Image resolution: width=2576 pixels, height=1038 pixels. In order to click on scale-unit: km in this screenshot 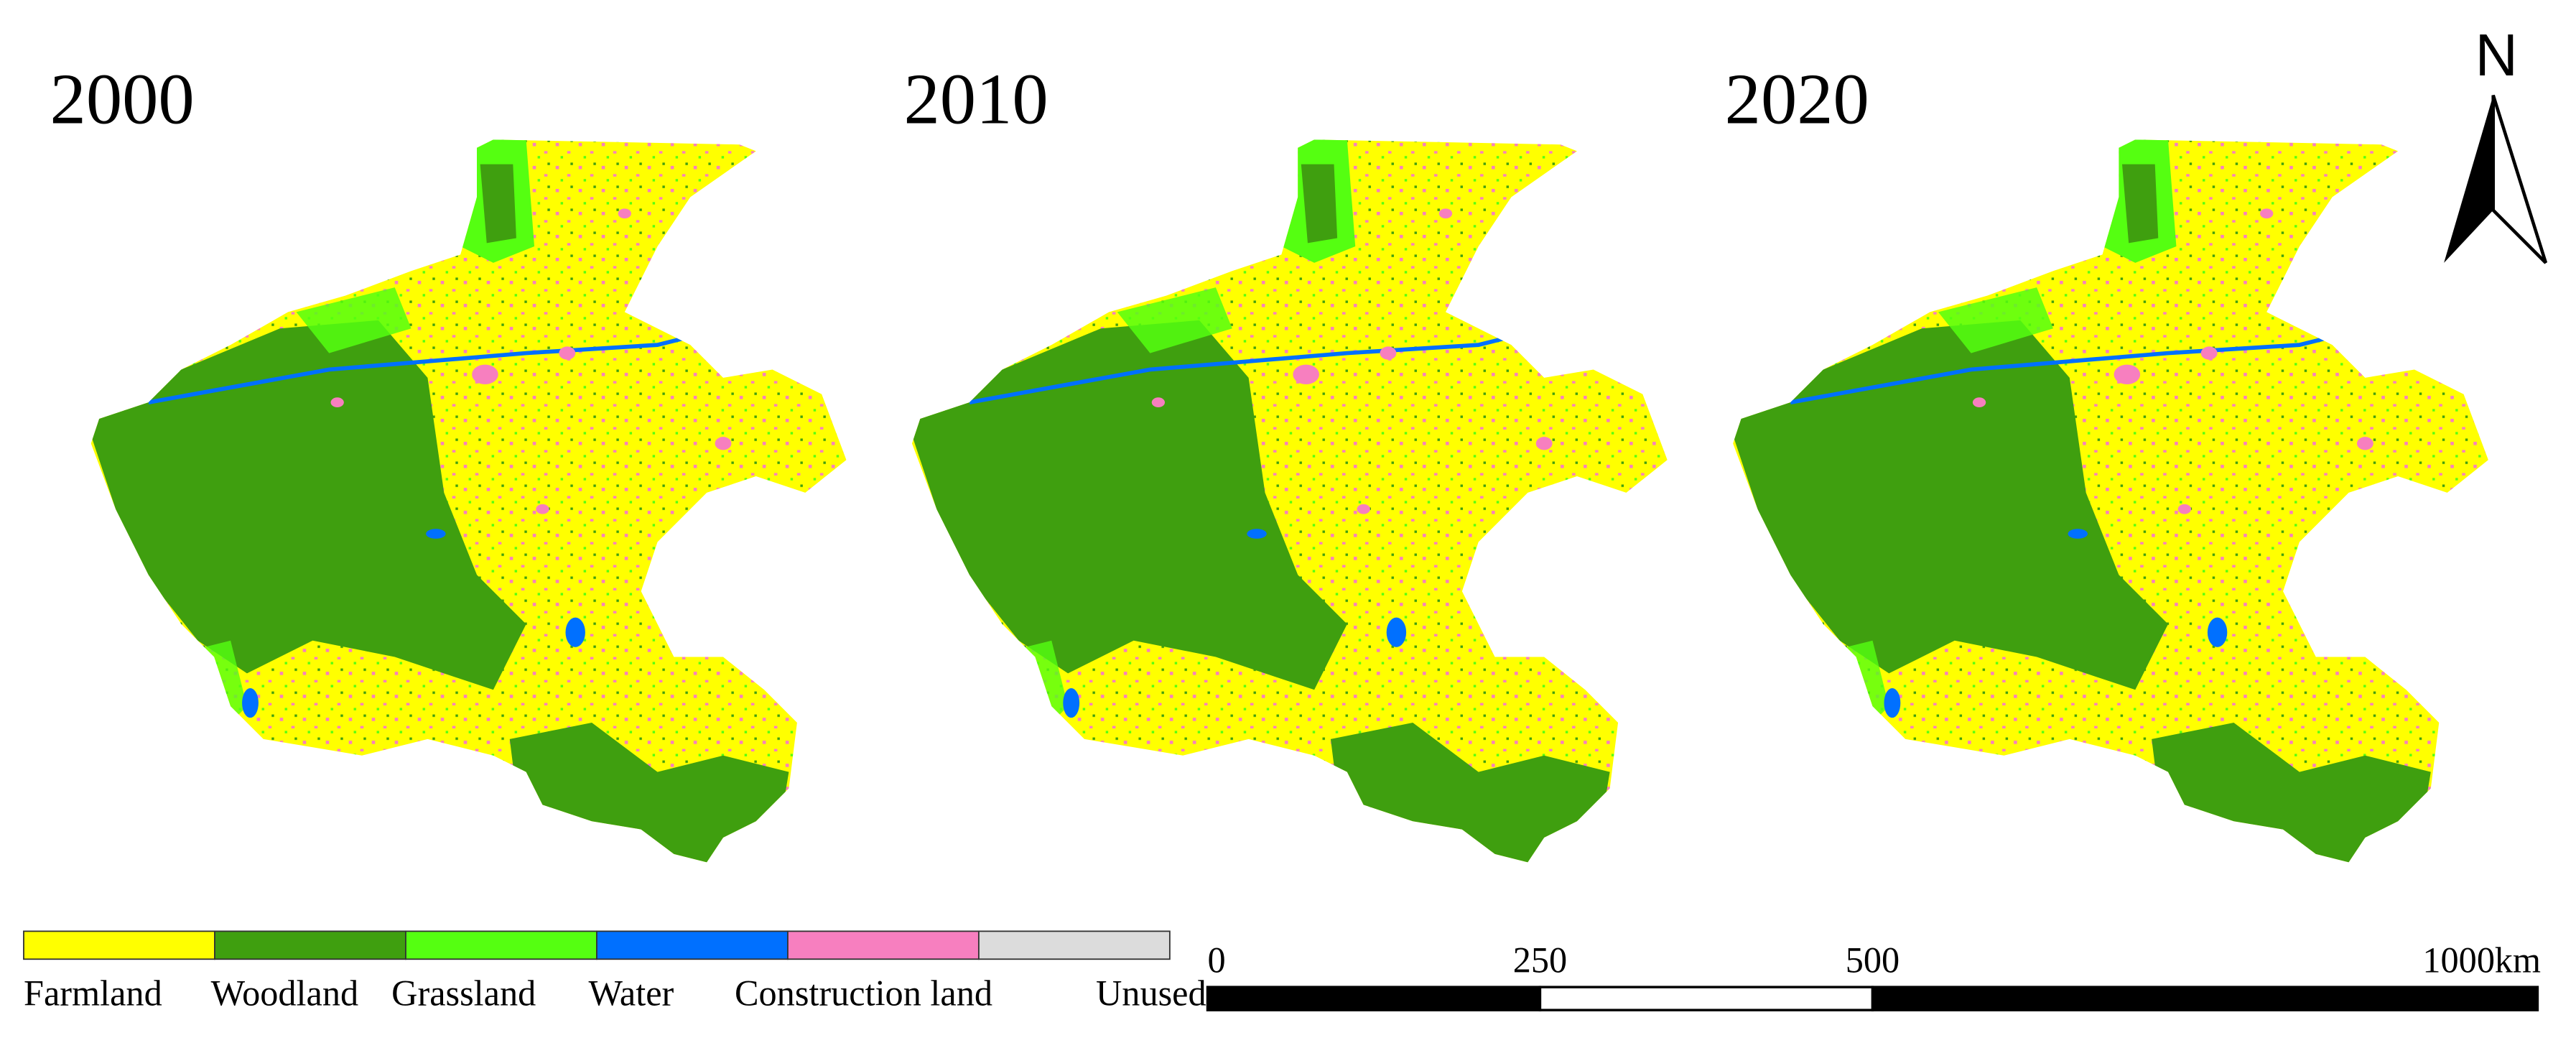, I will do `click(2518, 960)`.